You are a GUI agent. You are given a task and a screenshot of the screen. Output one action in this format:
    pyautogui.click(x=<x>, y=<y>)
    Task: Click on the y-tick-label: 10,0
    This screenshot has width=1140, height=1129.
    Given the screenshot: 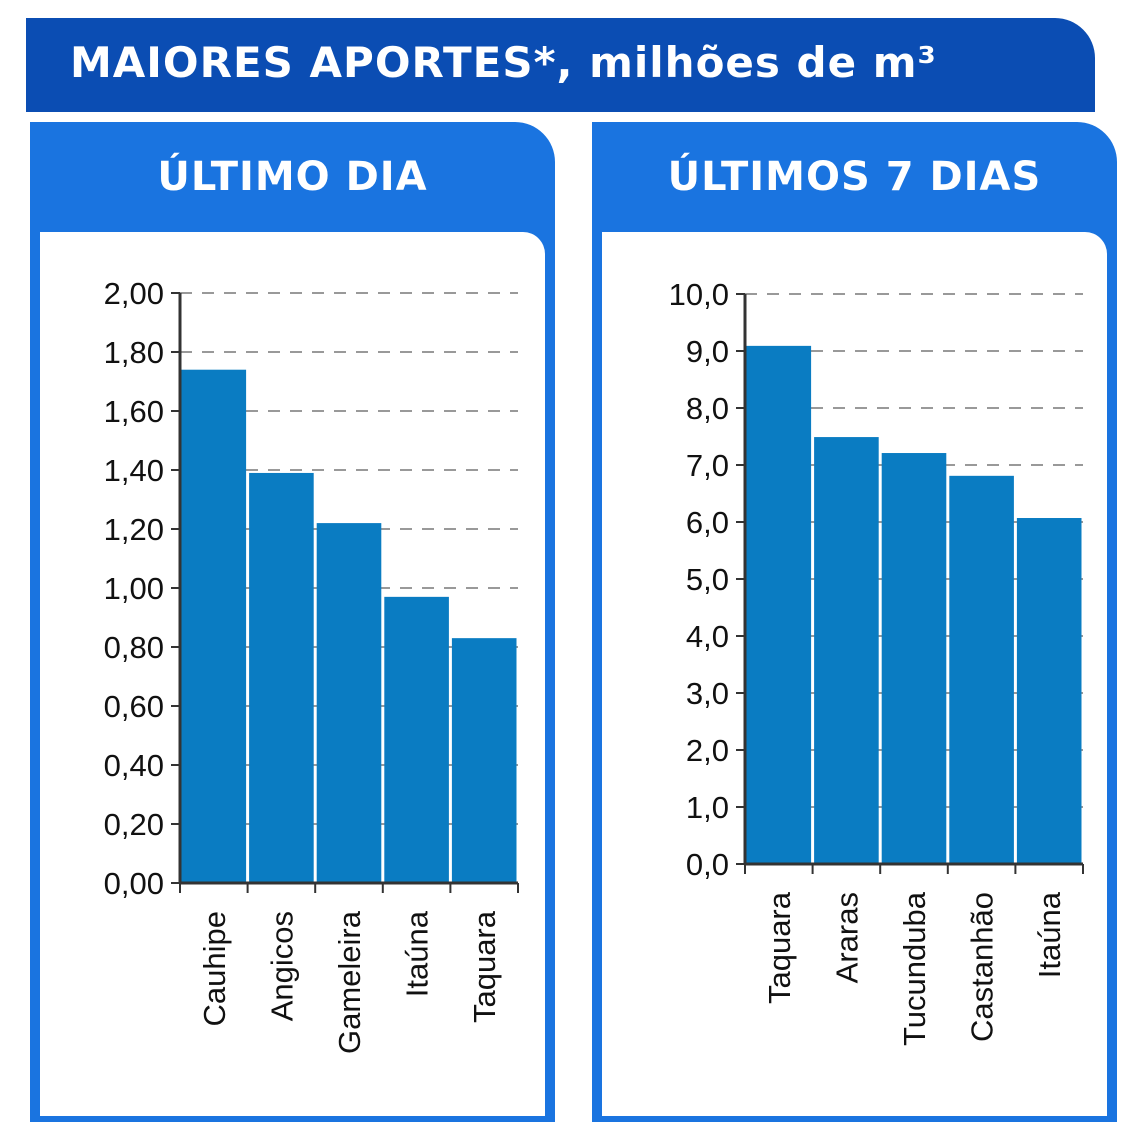 What is the action you would take?
    pyautogui.click(x=699, y=294)
    